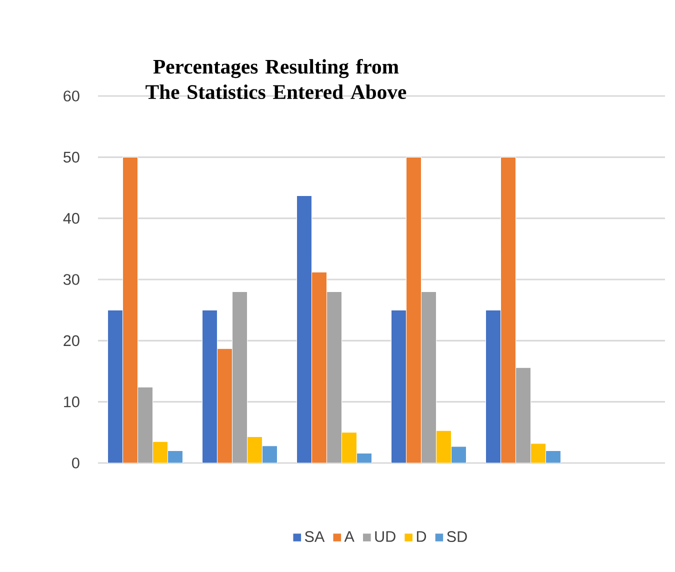  Describe the element at coordinates (72, 157) in the screenshot. I see `y-tick-label: 50` at that location.